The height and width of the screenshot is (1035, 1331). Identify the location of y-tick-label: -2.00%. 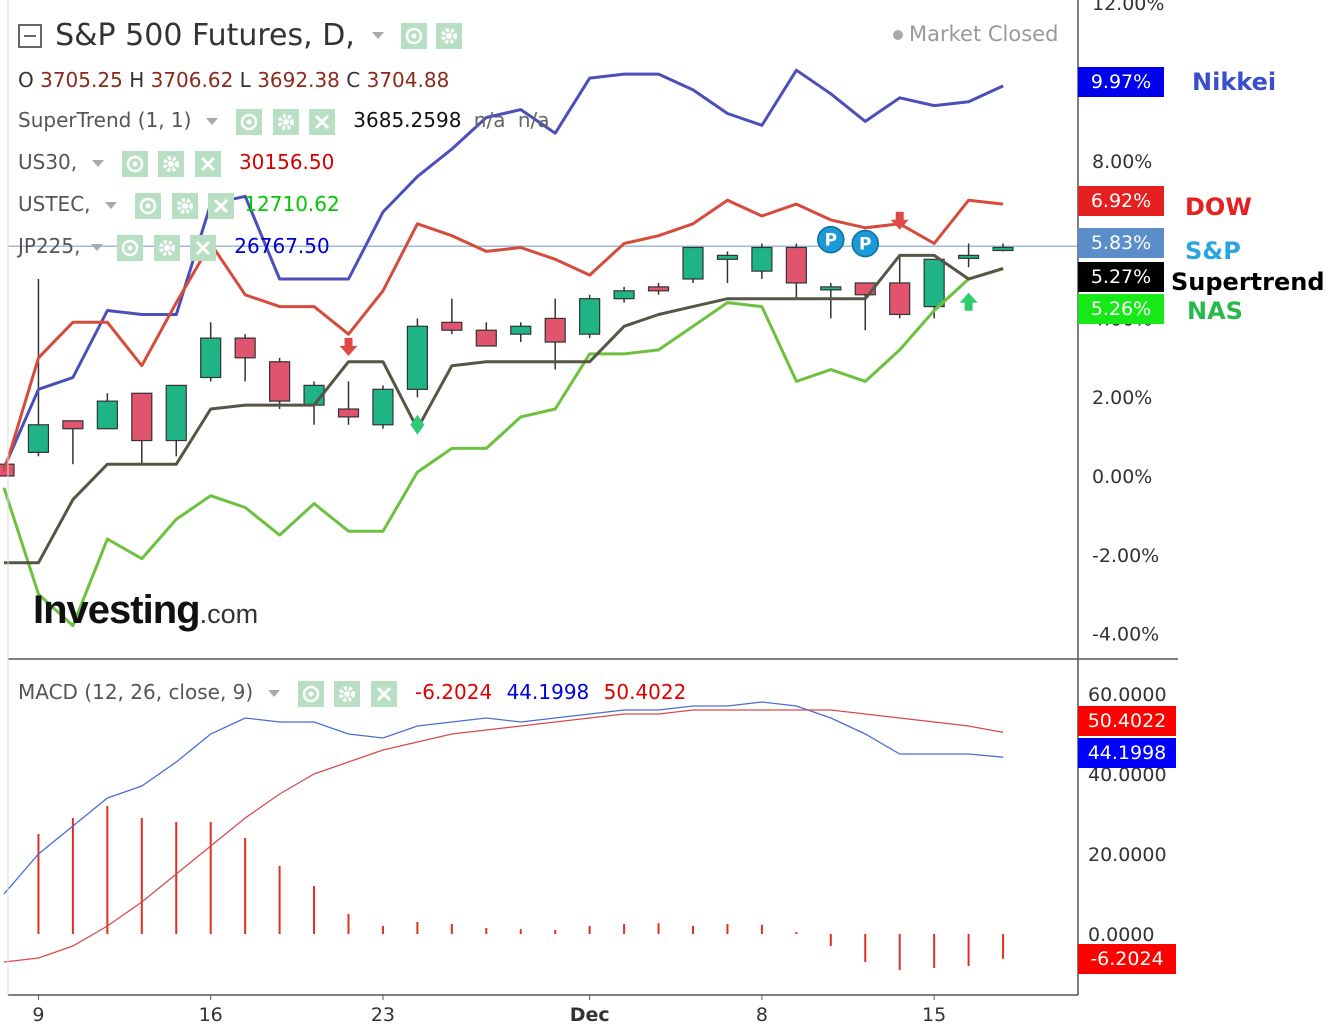
(1125, 556).